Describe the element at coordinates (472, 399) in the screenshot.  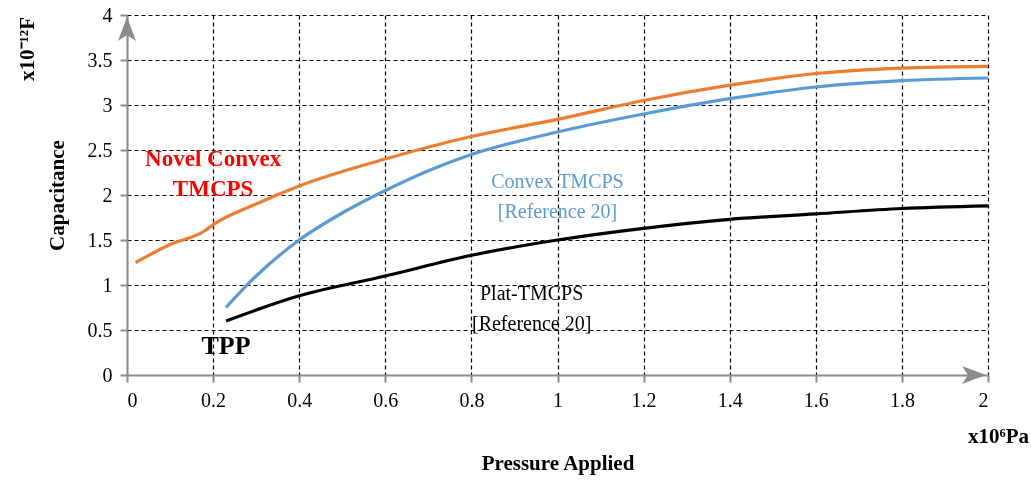
I see `x-tick-label: 0.8` at that location.